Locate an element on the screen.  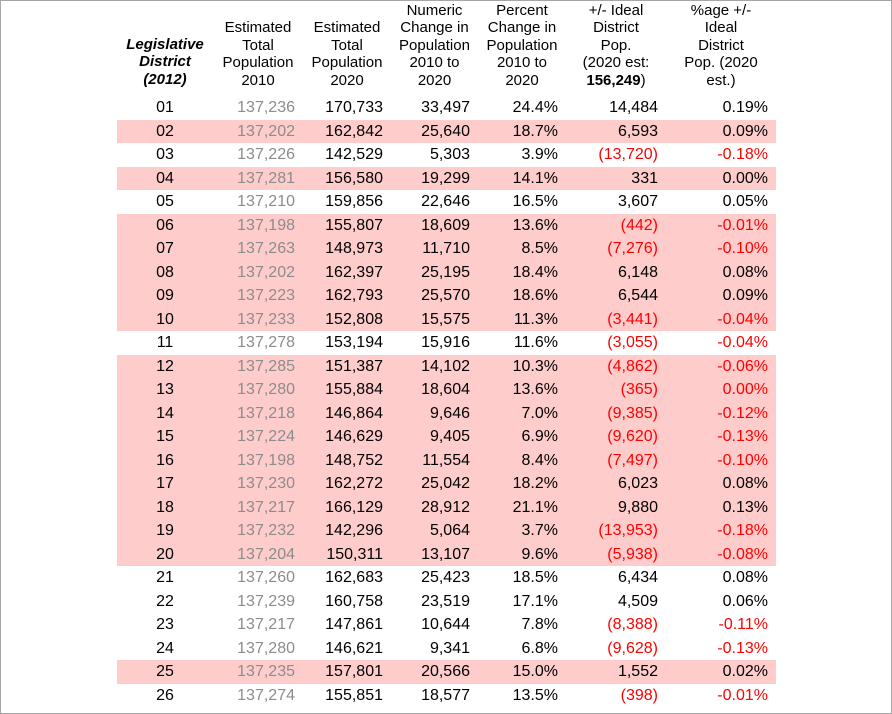
cell-population-2010: 137,260 is located at coordinates (266, 578).